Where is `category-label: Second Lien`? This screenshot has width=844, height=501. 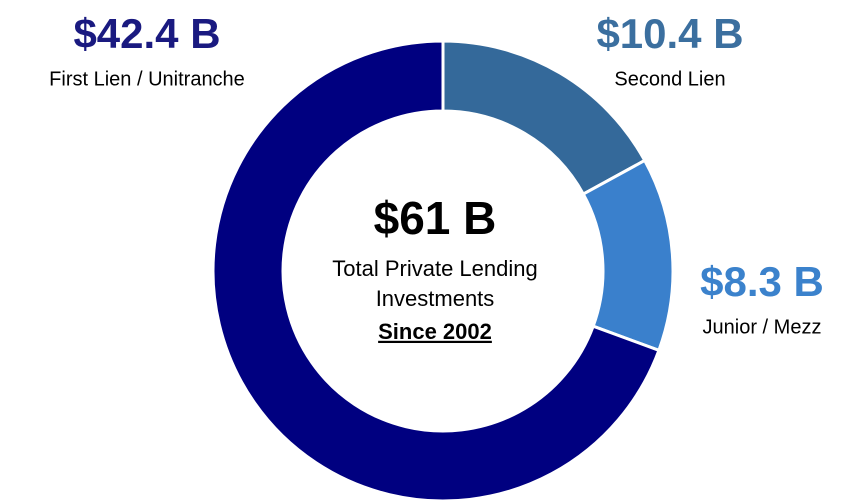
category-label: Second Lien is located at coordinates (669, 79).